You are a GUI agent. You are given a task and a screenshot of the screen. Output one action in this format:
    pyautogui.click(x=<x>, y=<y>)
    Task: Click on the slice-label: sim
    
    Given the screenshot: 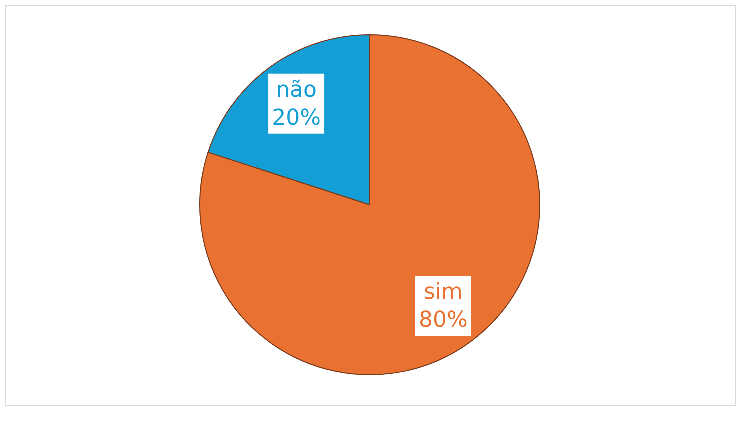 What is the action you would take?
    pyautogui.click(x=443, y=293)
    